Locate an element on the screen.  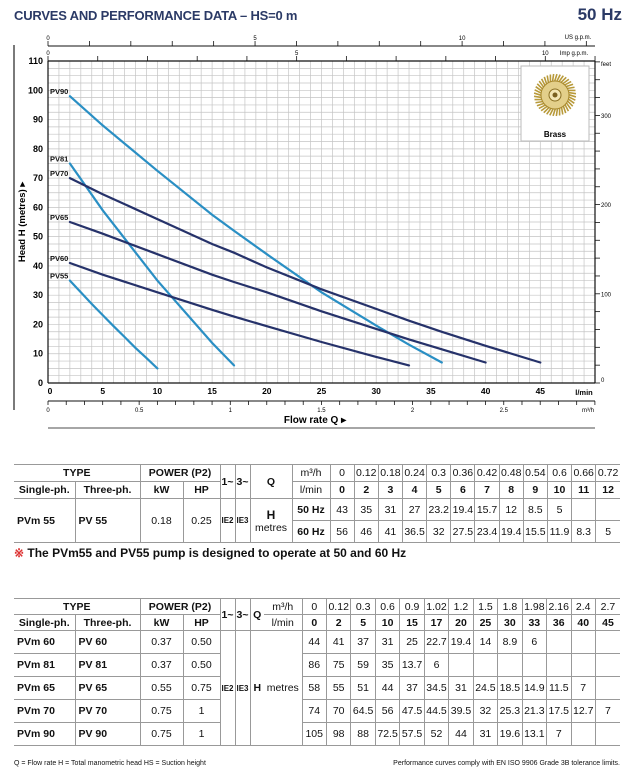
x-tick-label: 45 is located at coordinates (541, 391).